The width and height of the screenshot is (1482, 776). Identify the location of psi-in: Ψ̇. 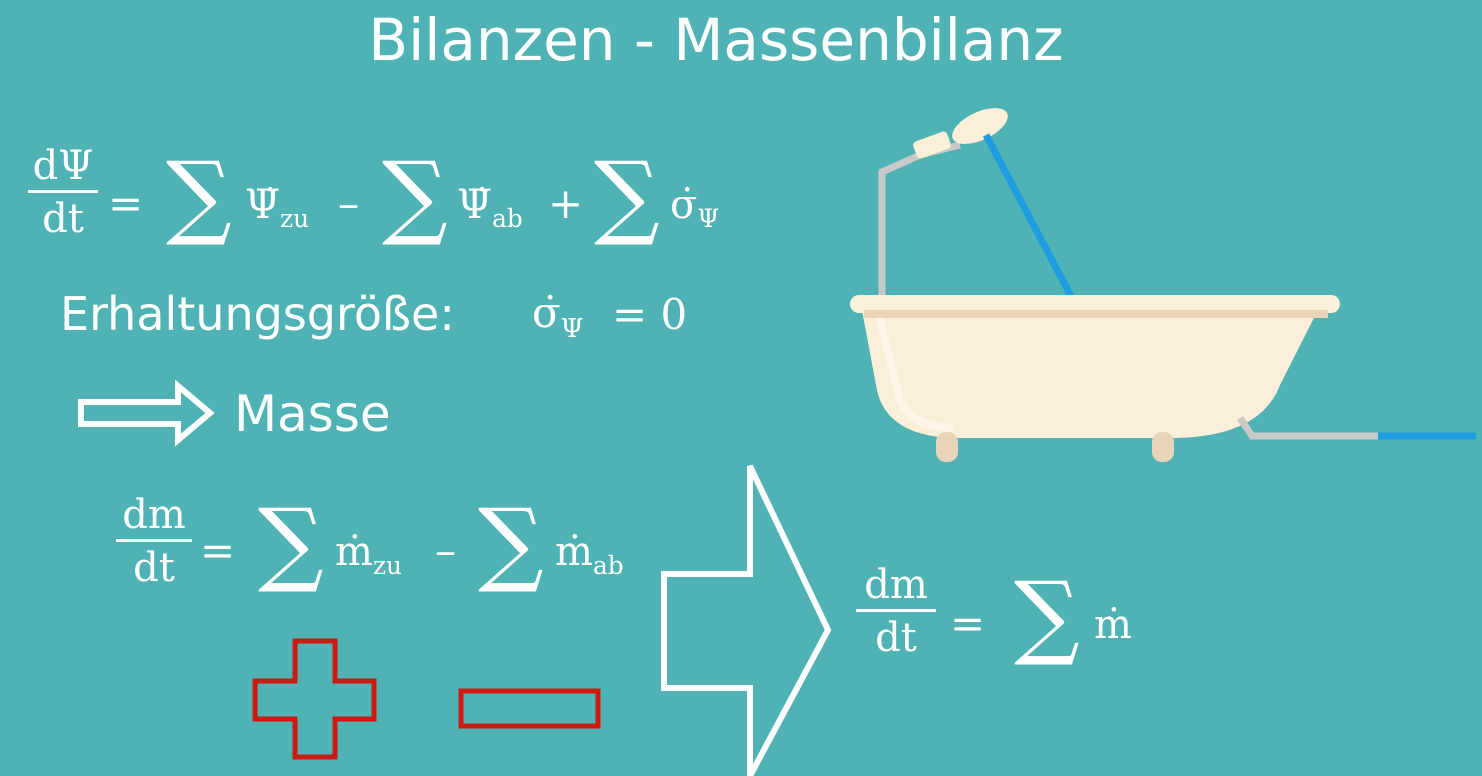
(263, 205).